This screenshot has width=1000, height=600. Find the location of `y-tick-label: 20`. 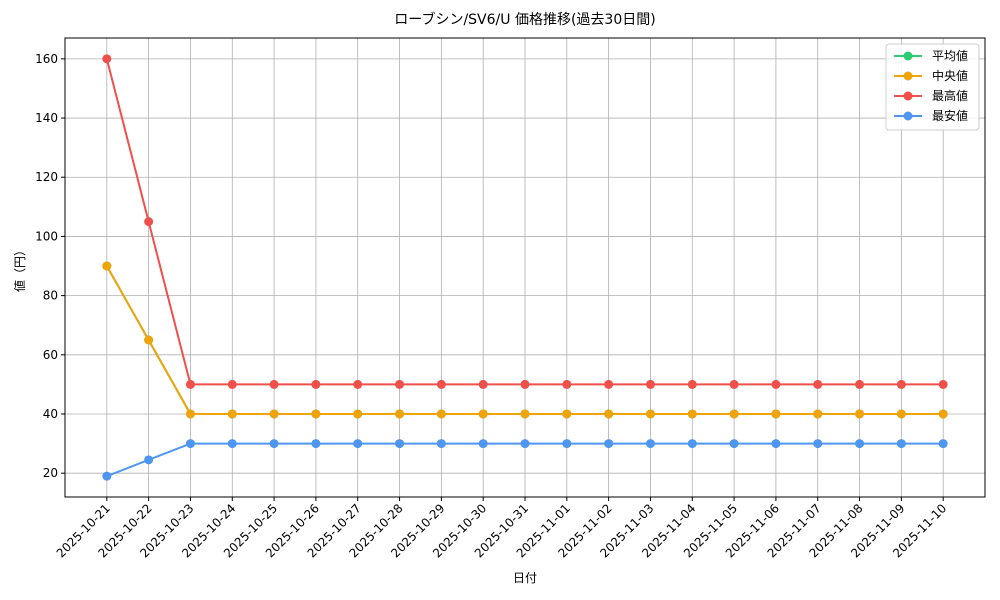

y-tick-label: 20 is located at coordinates (50, 473).